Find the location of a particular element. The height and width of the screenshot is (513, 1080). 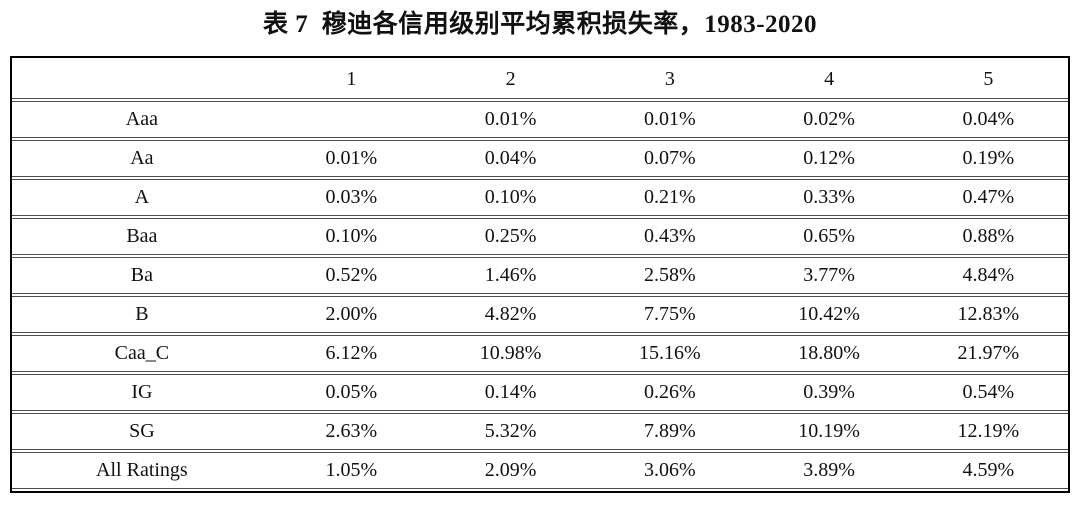

value-cell: 10.42% is located at coordinates (829, 314).